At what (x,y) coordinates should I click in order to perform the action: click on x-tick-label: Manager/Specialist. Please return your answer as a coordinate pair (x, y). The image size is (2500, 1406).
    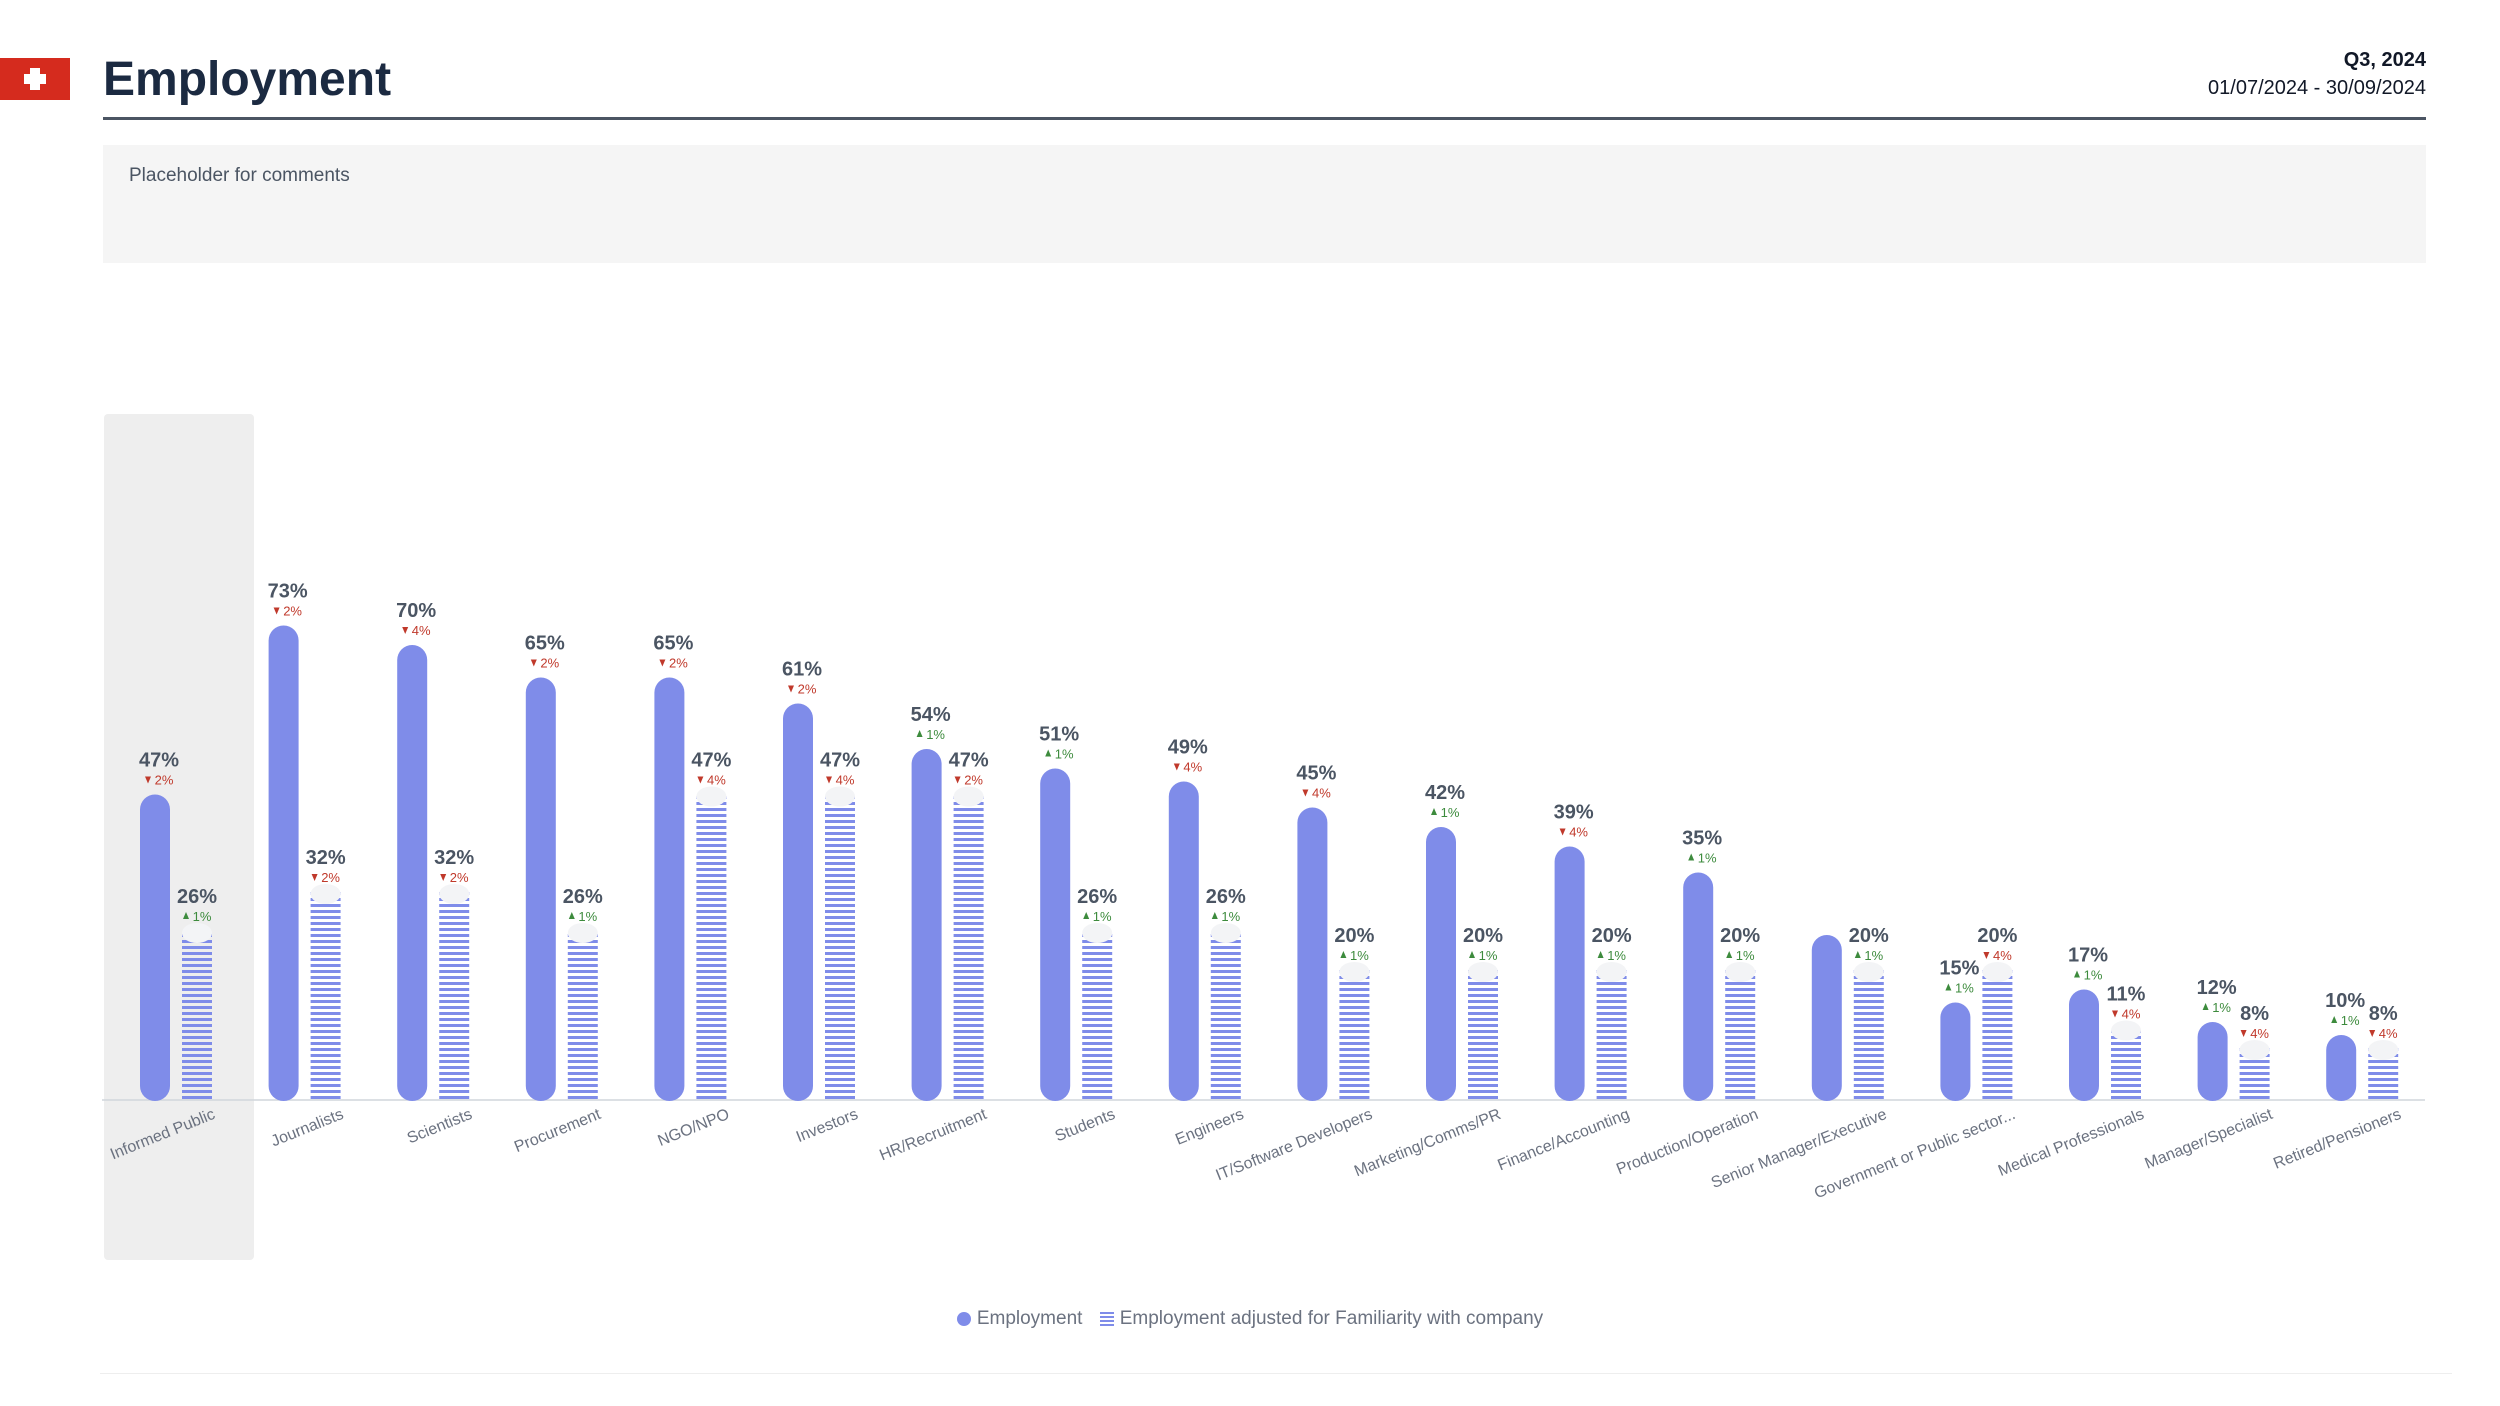
    Looking at the image, I should click on (2209, 1139).